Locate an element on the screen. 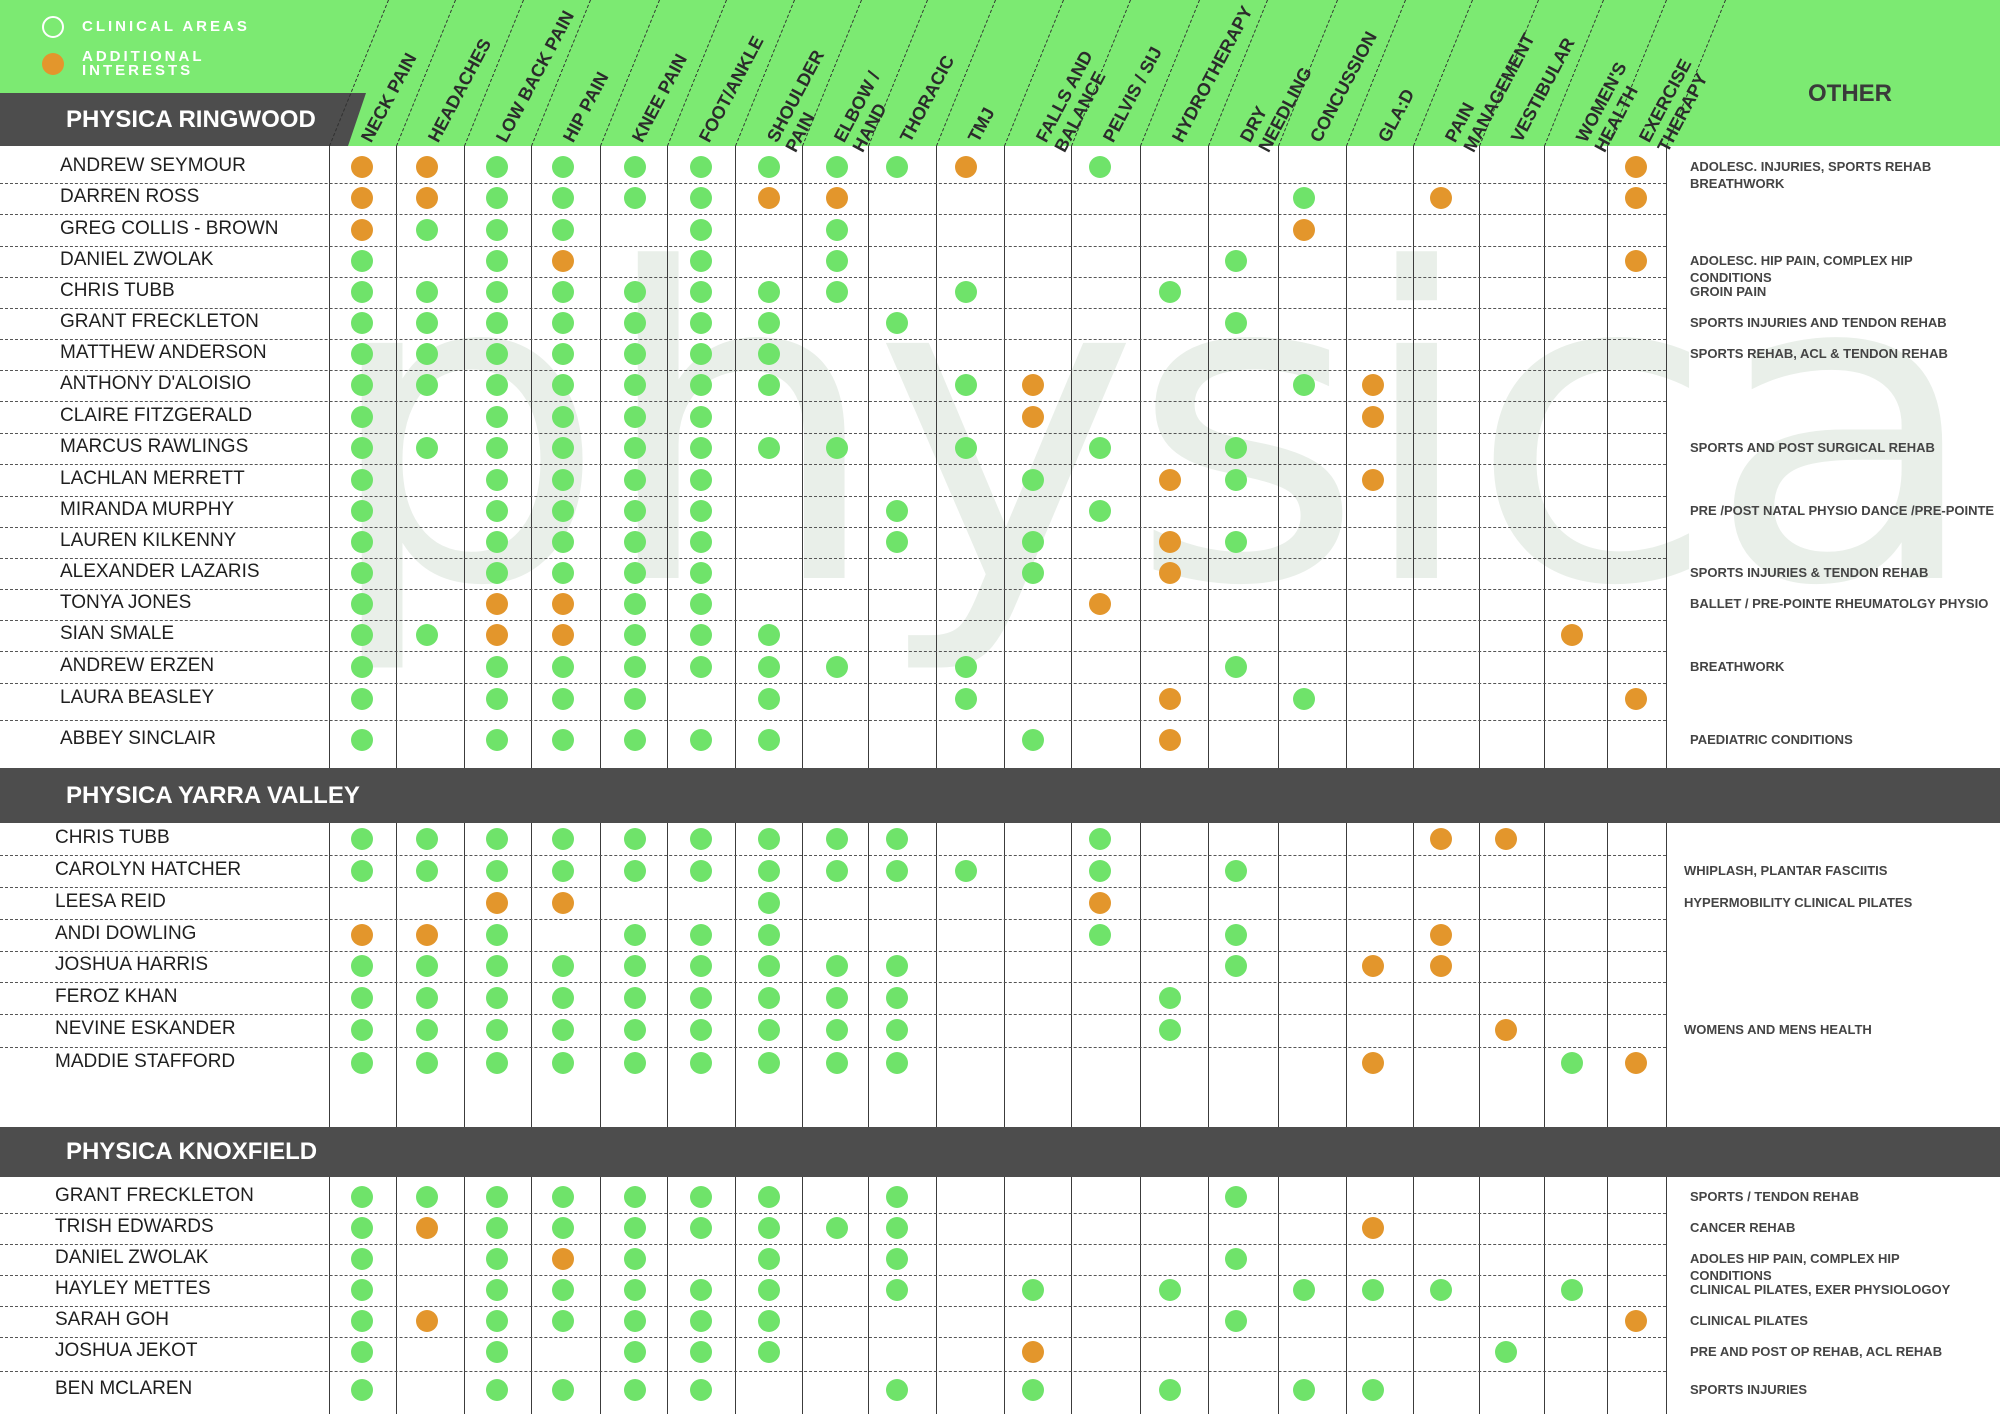  other-interests-note: PAEDIATRIC CONDITIONS is located at coordinates (1771, 739).